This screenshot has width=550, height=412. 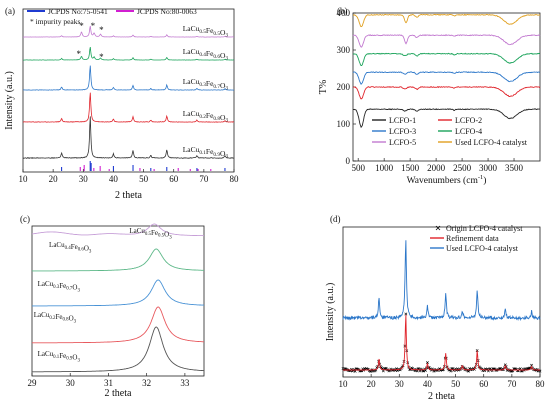 I want to click on legend-label: LCFO-5, so click(x=402, y=142).